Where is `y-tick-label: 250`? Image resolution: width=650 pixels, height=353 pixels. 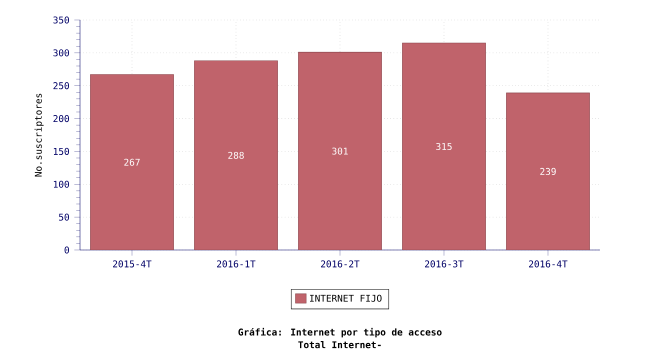
y-tick-label: 250 is located at coordinates (61, 86).